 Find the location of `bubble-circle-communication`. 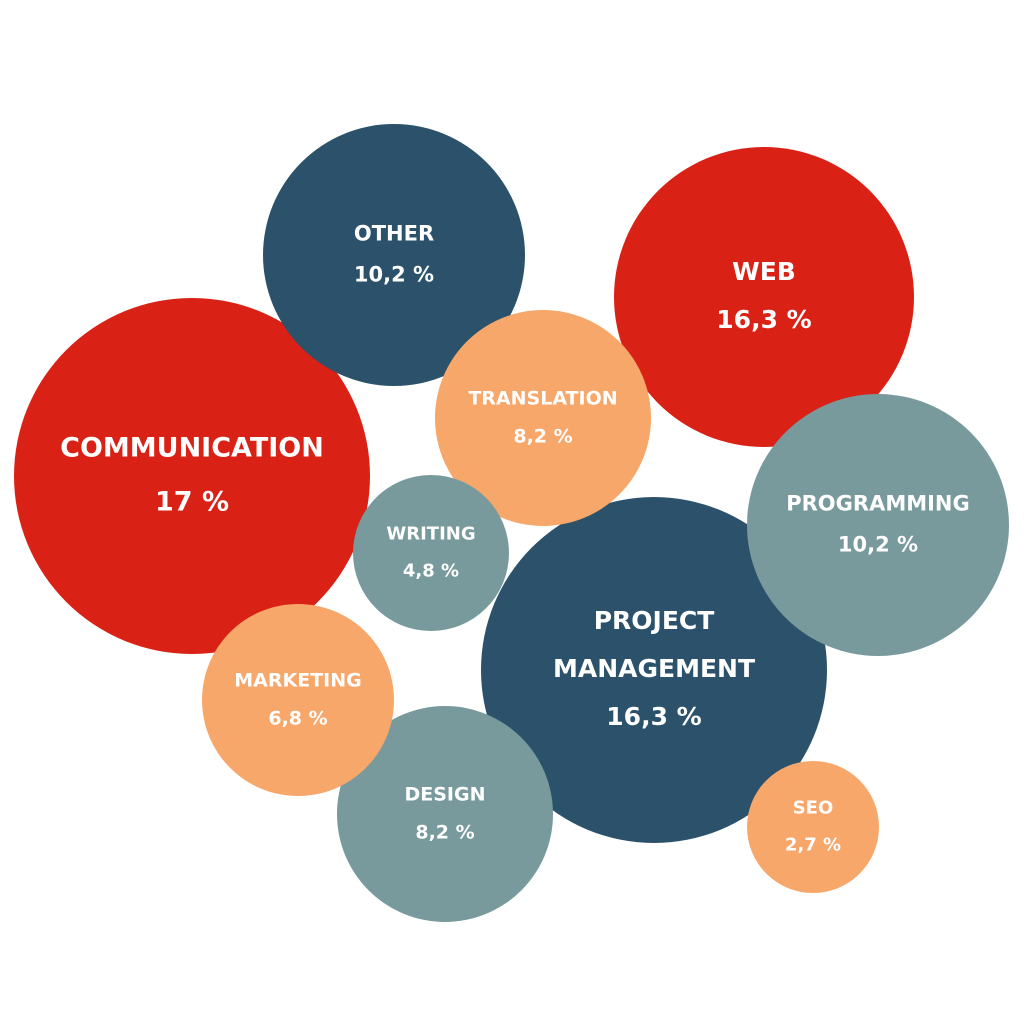

bubble-circle-communication is located at coordinates (192, 476).